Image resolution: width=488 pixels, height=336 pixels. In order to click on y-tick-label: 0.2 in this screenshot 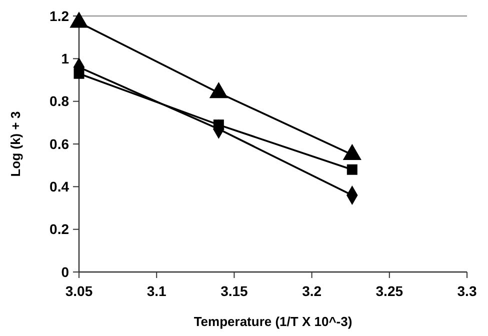, I will do `click(60, 229)`.